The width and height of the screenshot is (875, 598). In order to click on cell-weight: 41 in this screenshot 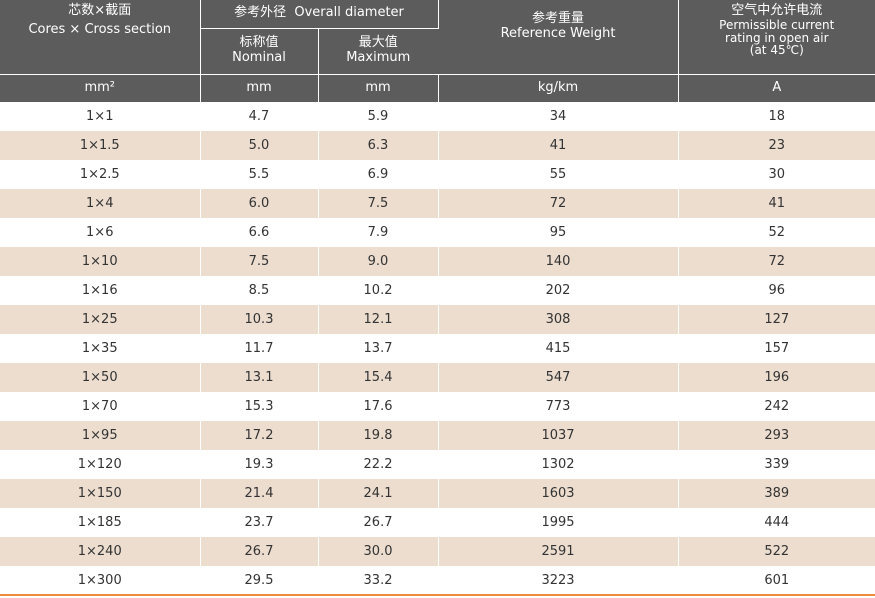, I will do `click(558, 145)`.